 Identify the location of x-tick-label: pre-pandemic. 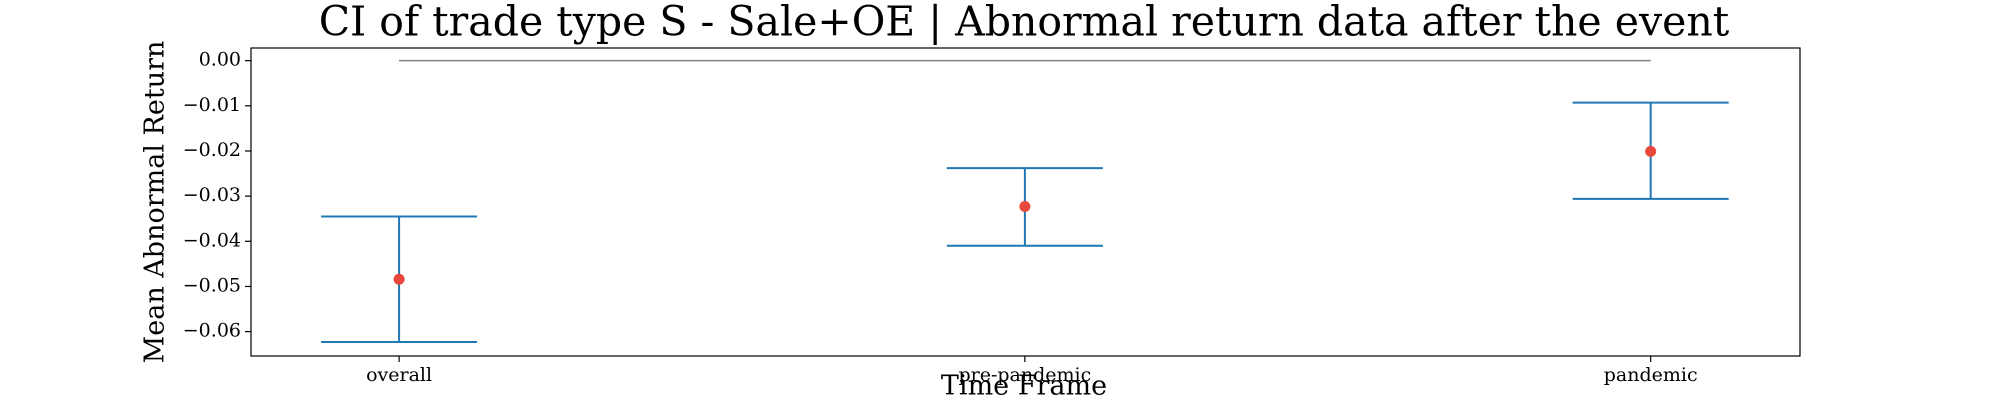
(1024, 375).